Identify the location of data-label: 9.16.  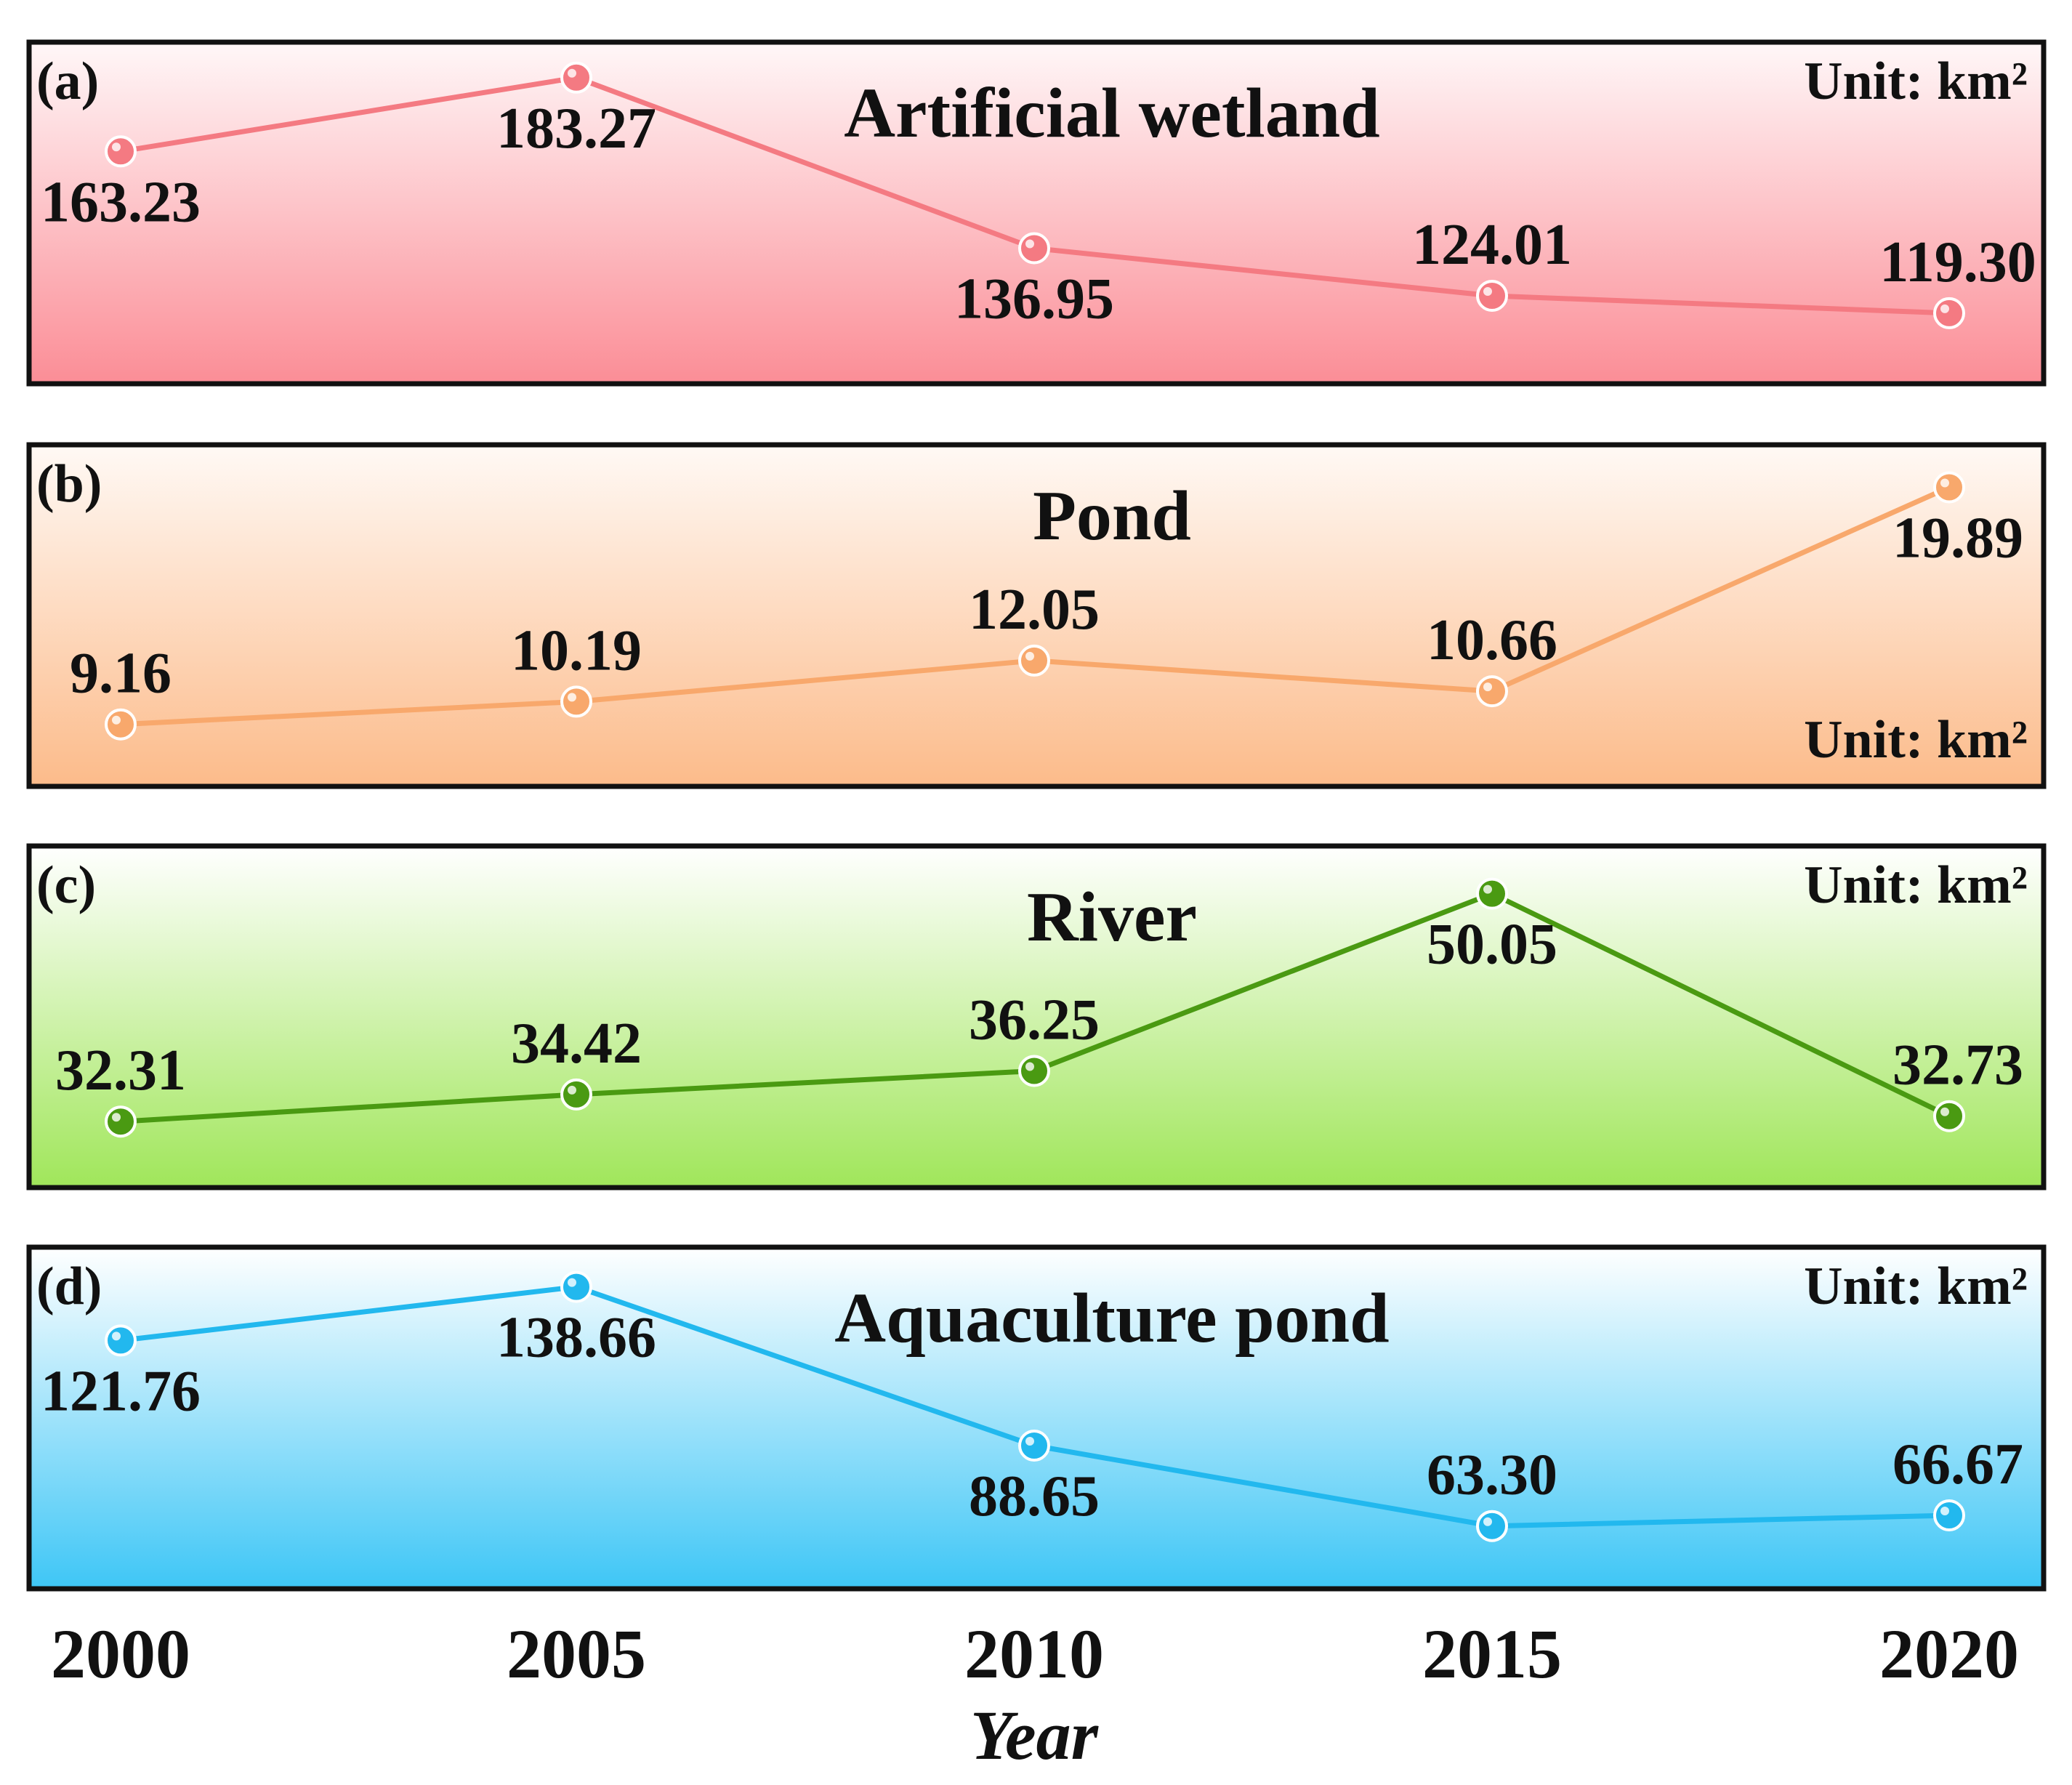
(121, 674).